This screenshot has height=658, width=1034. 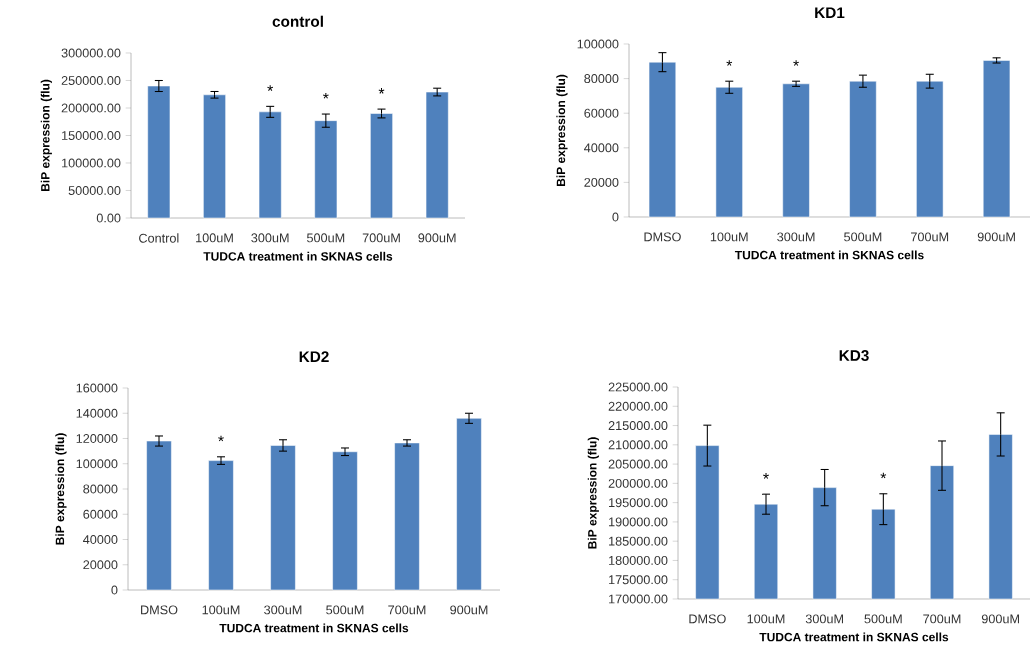 What do you see at coordinates (297, 21) in the screenshot?
I see `chart-title: control` at bounding box center [297, 21].